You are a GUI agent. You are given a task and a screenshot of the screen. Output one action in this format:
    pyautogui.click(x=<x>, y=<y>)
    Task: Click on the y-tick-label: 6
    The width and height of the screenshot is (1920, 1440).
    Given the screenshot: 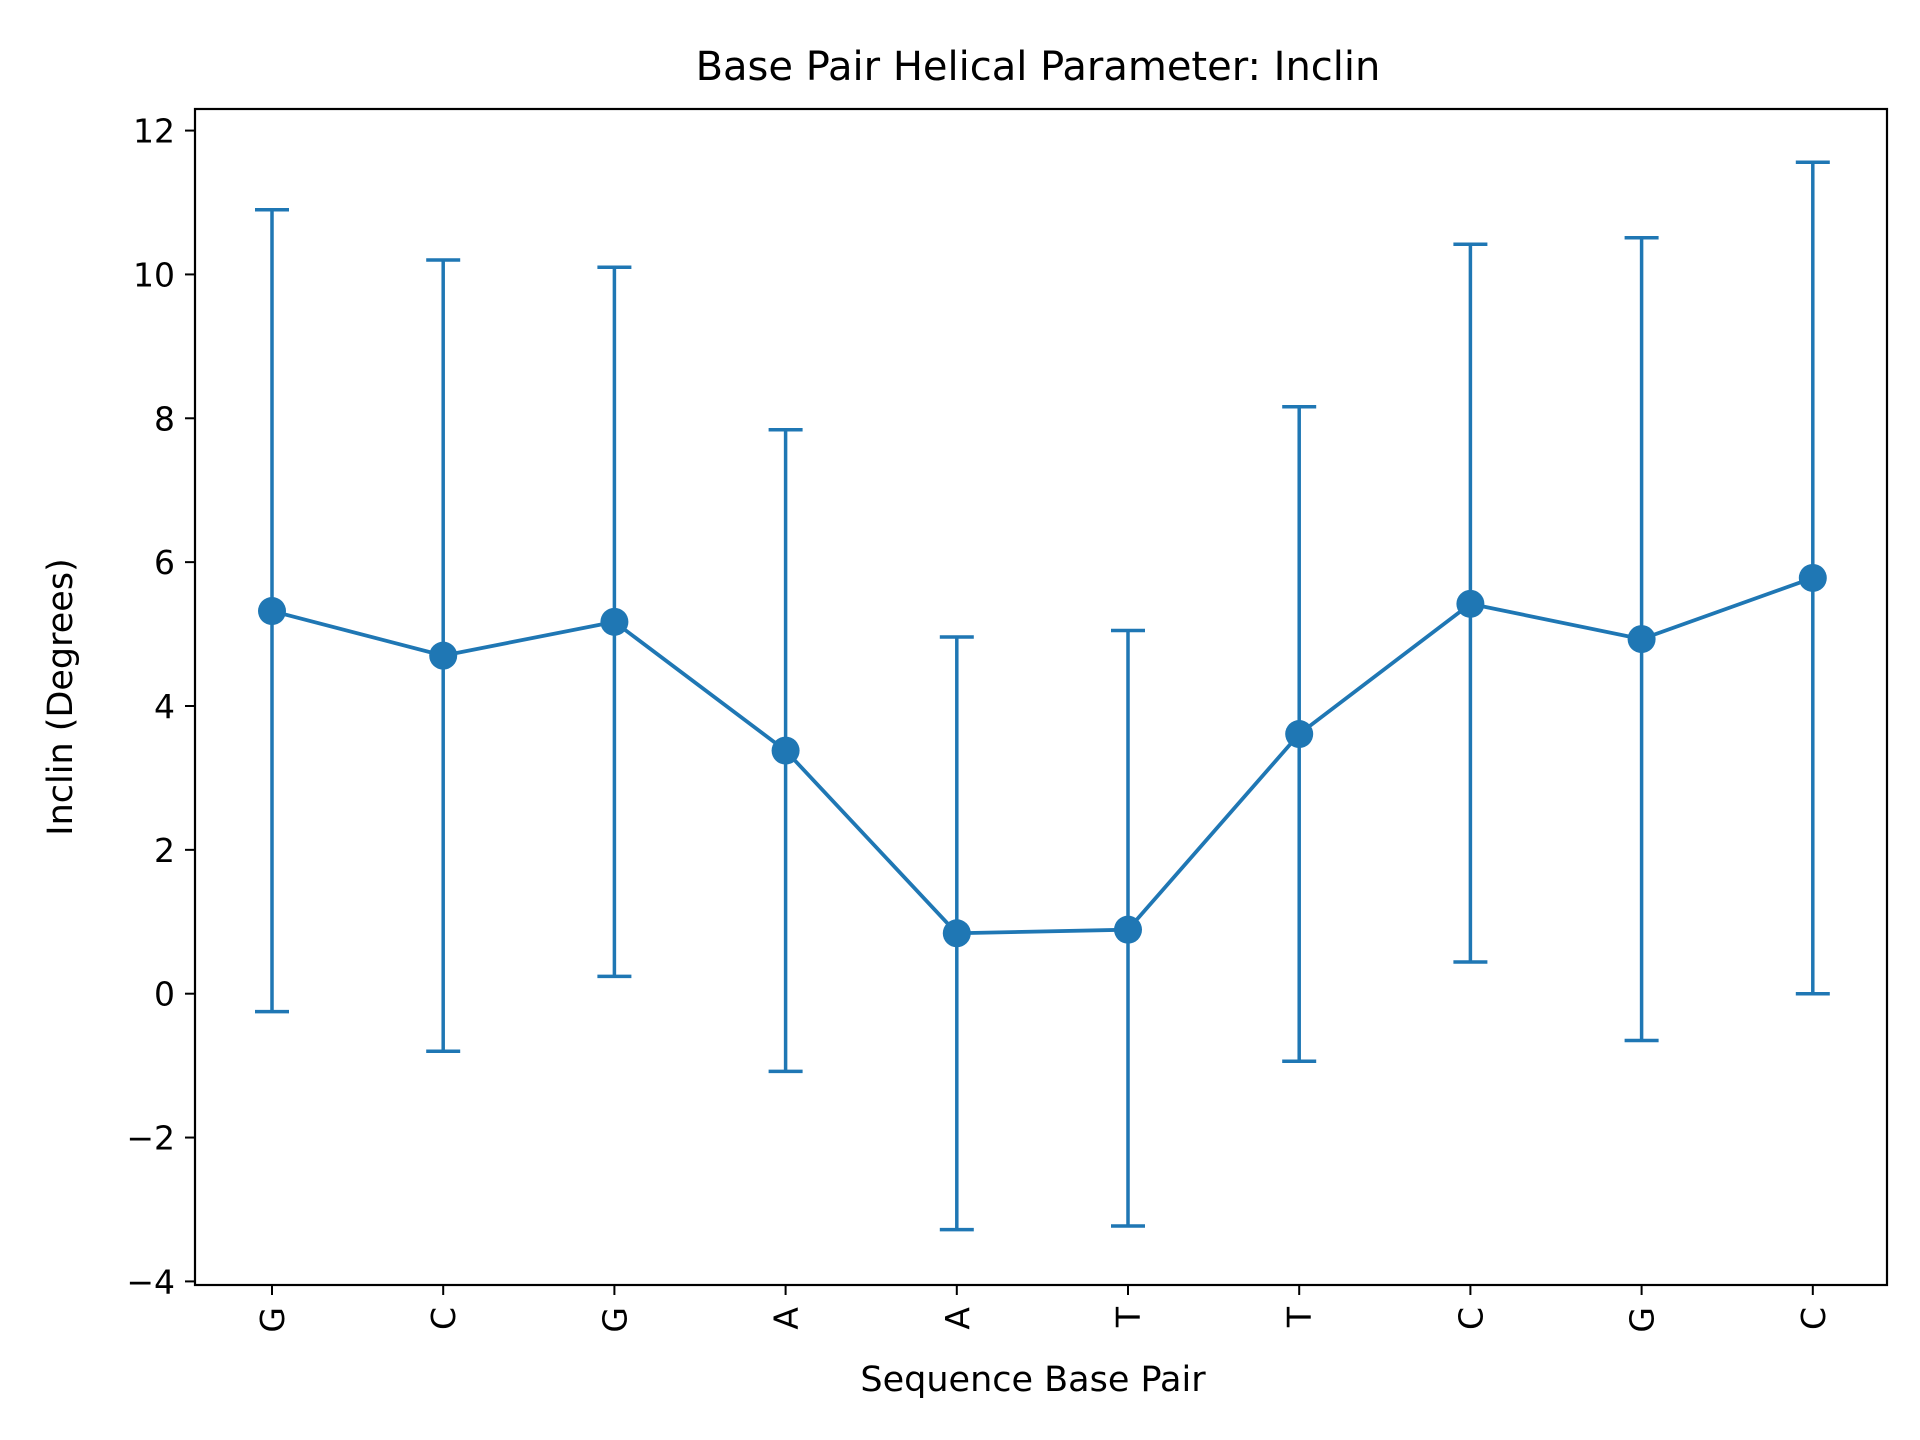 What is the action you would take?
    pyautogui.click(x=164, y=562)
    